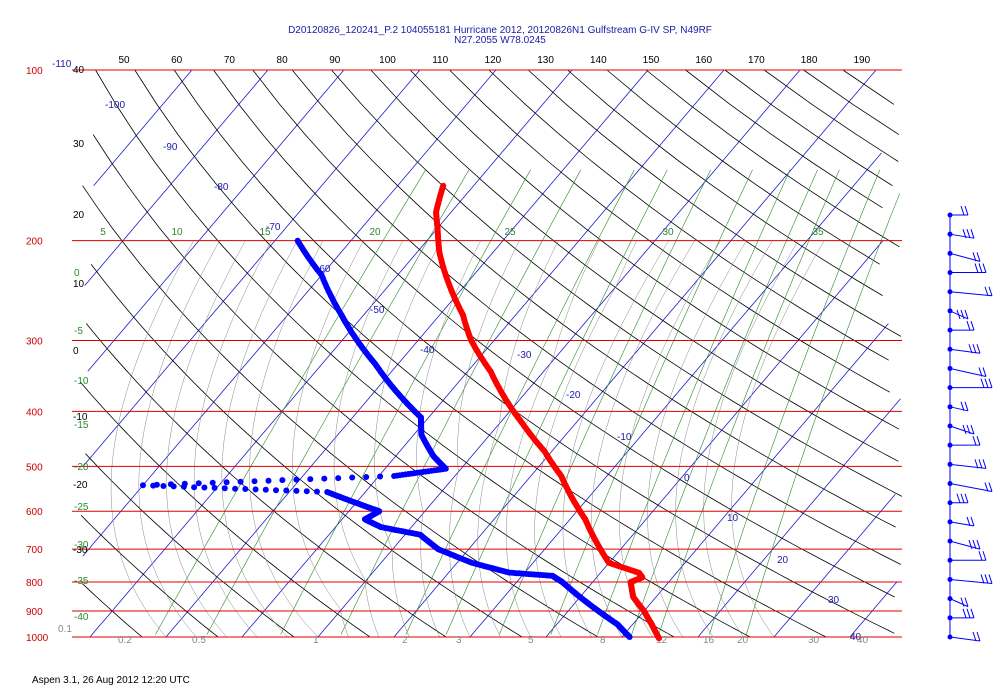 The image size is (1000, 700). I want to click on pressure-tick-label: 600, so click(34, 512).